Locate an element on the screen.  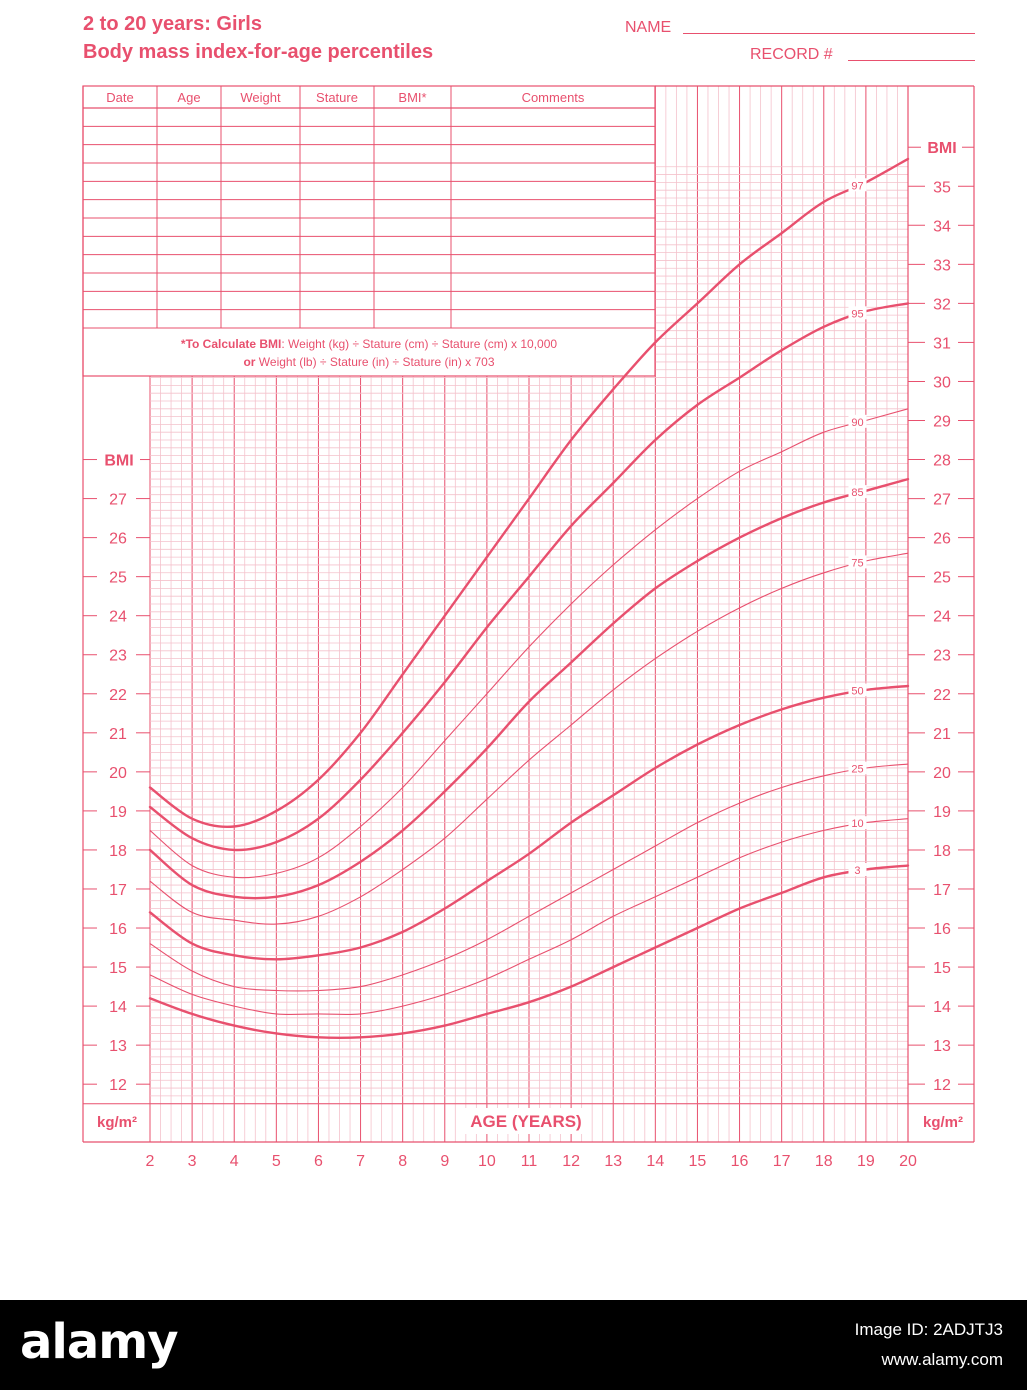
x-tick-15: 15 is located at coordinates (698, 1161).